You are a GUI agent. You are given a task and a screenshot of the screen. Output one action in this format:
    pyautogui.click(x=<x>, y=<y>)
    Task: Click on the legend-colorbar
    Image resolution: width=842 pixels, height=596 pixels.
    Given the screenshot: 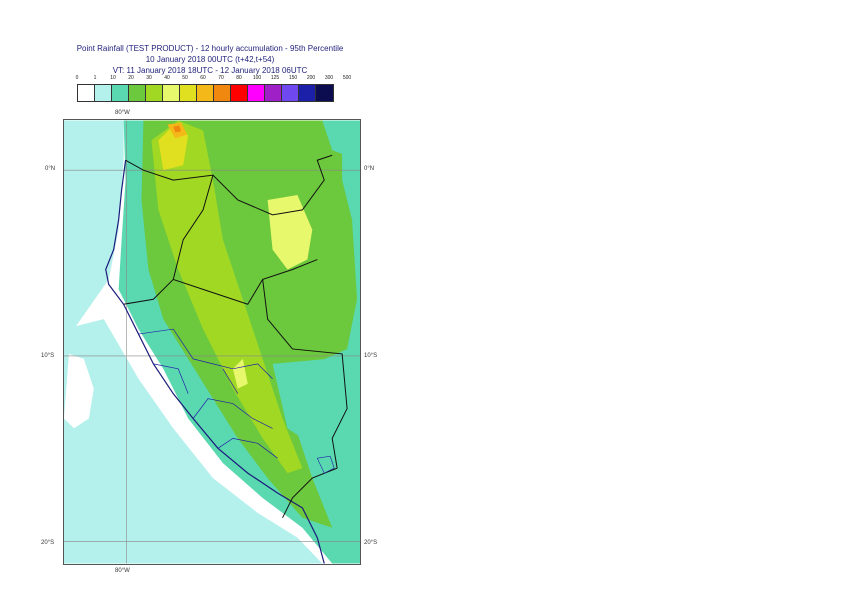 What is the action you would take?
    pyautogui.click(x=205, y=93)
    